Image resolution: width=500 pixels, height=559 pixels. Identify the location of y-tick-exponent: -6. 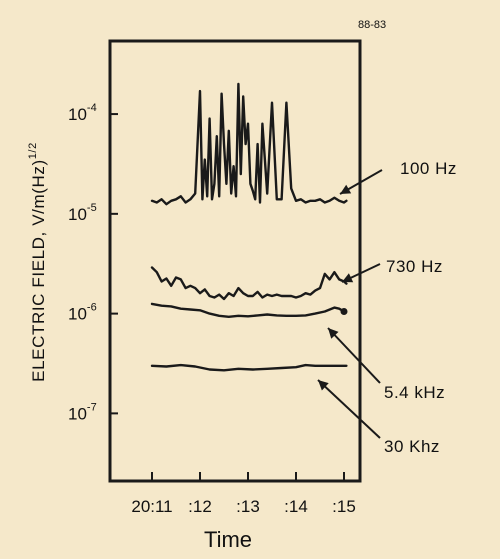
(92, 308).